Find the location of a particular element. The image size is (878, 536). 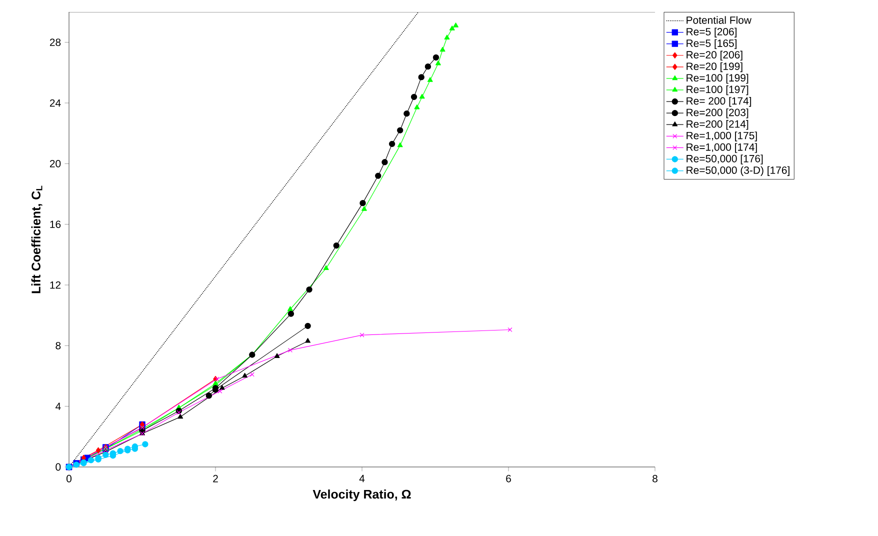

y-tick-label: 16 is located at coordinates (55, 224).